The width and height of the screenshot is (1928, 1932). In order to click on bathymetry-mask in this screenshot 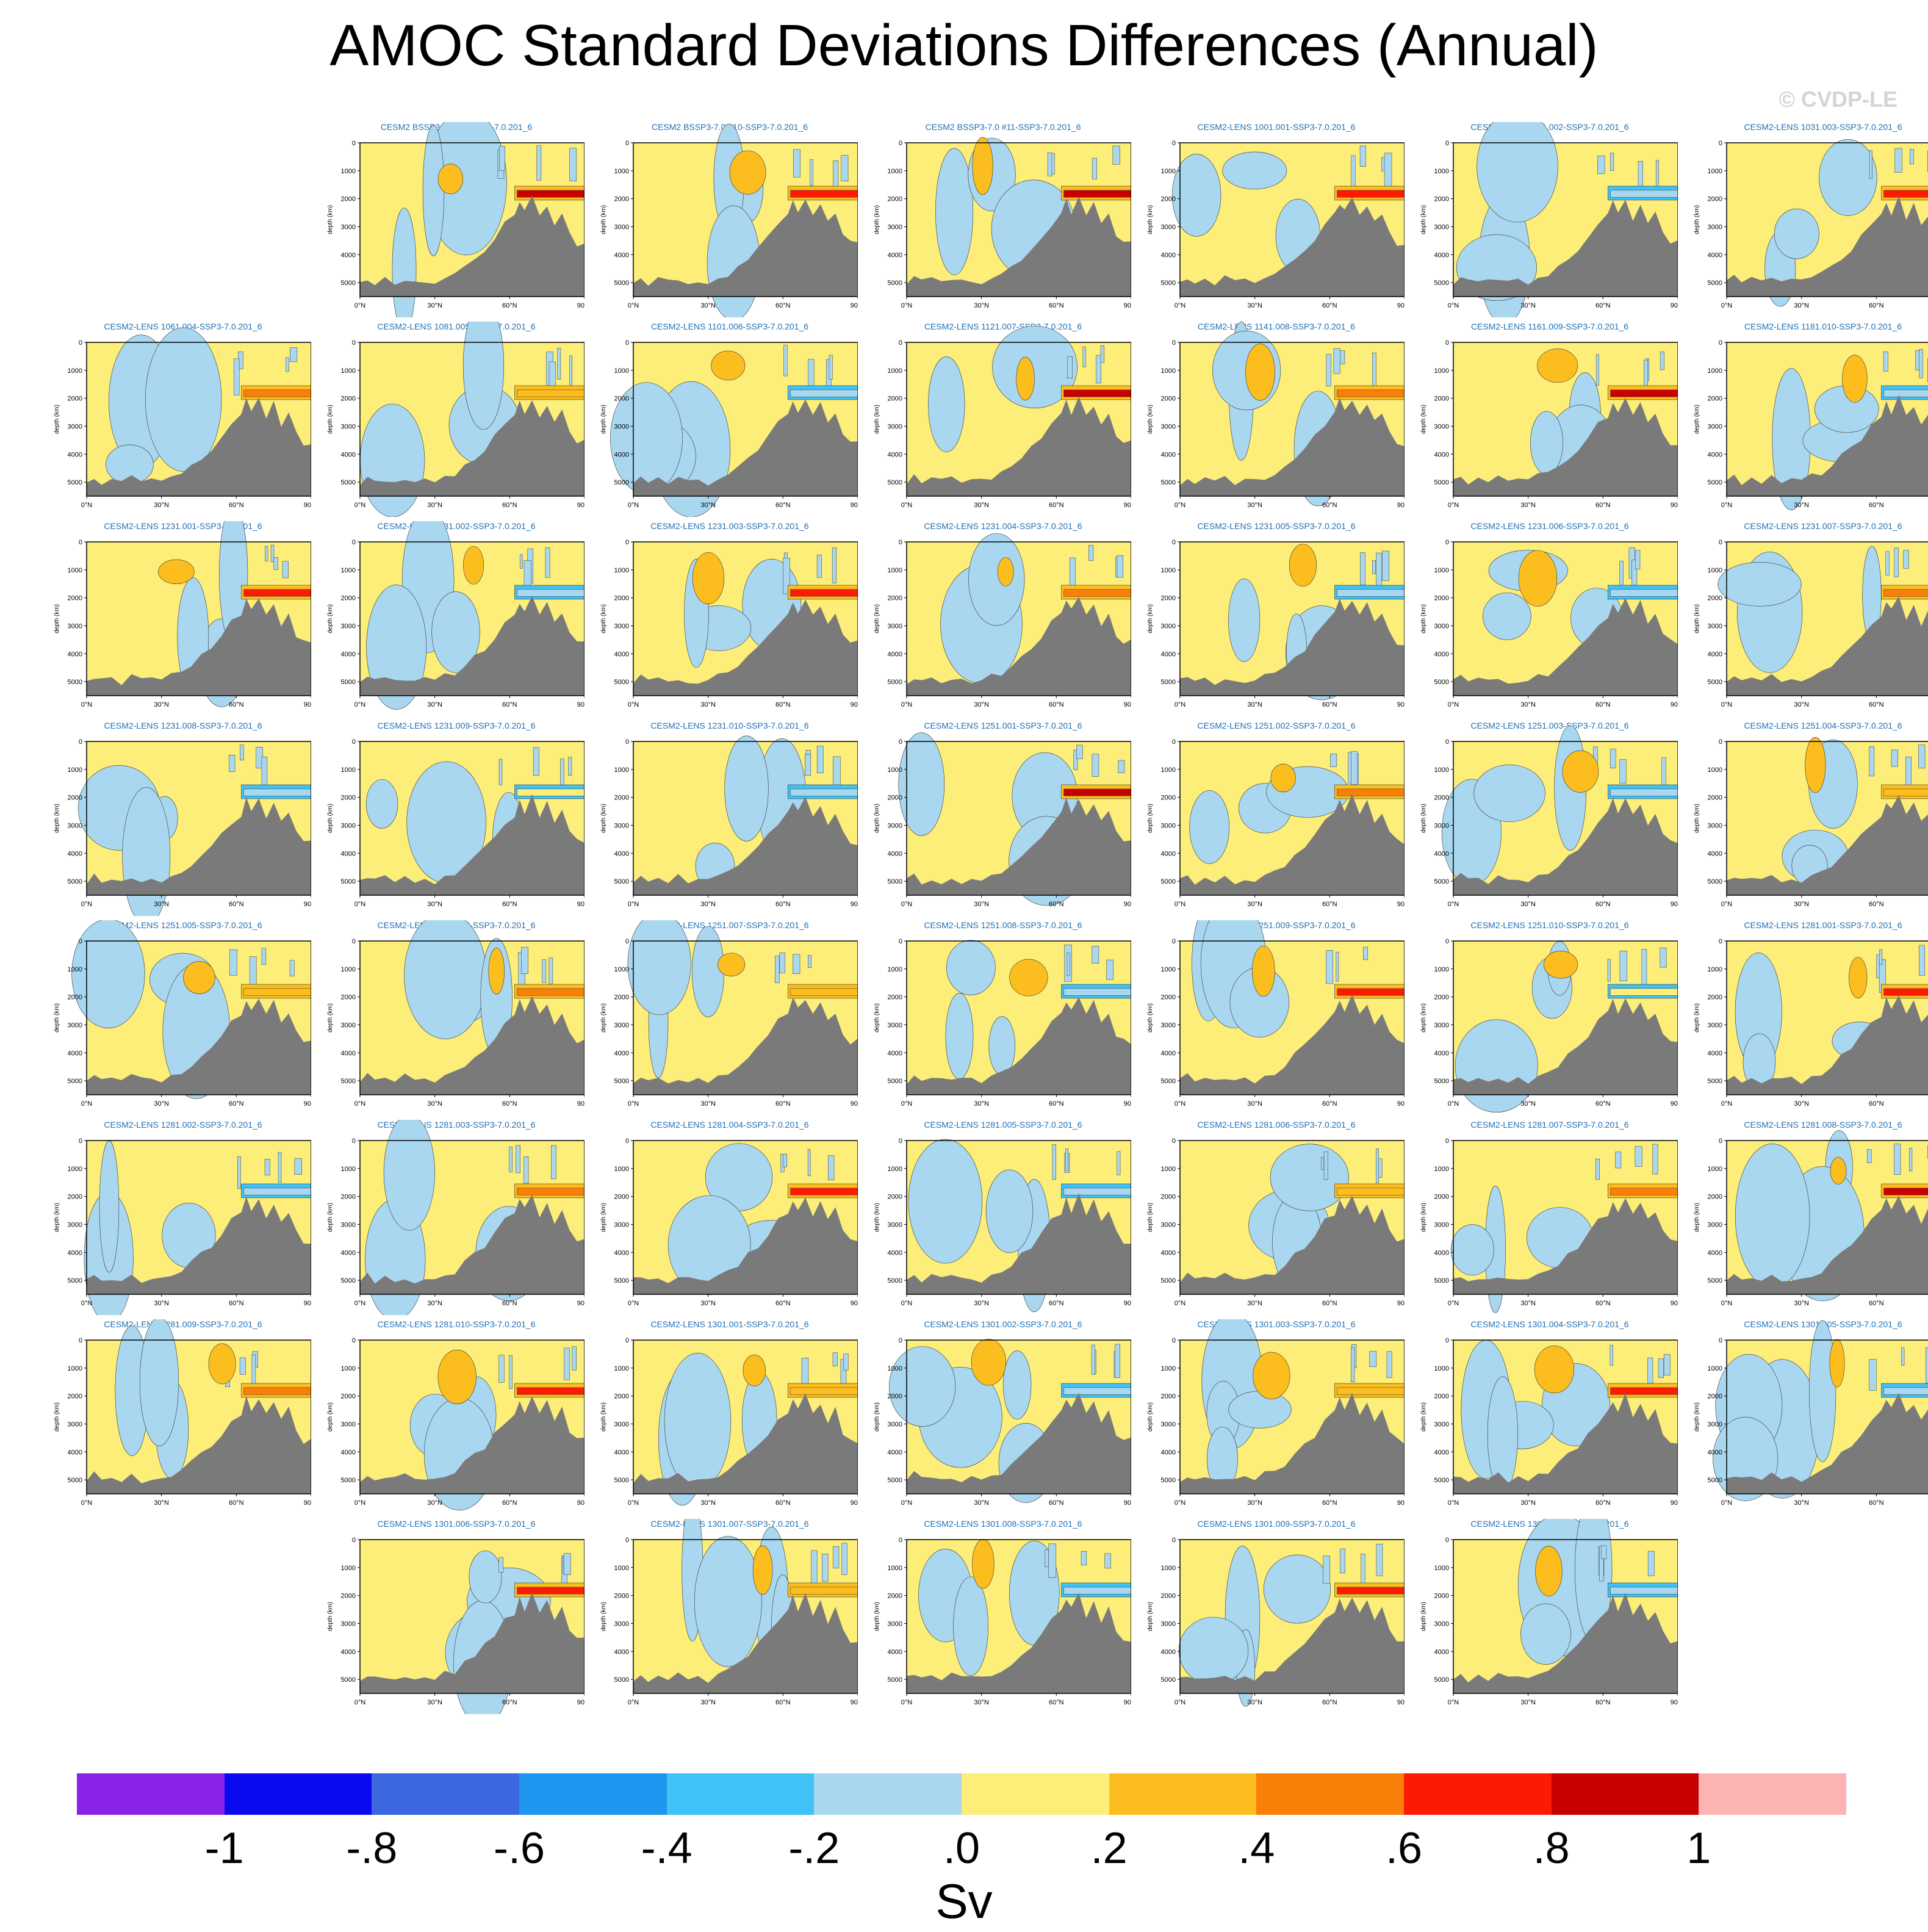, I will do `click(746, 447)`.